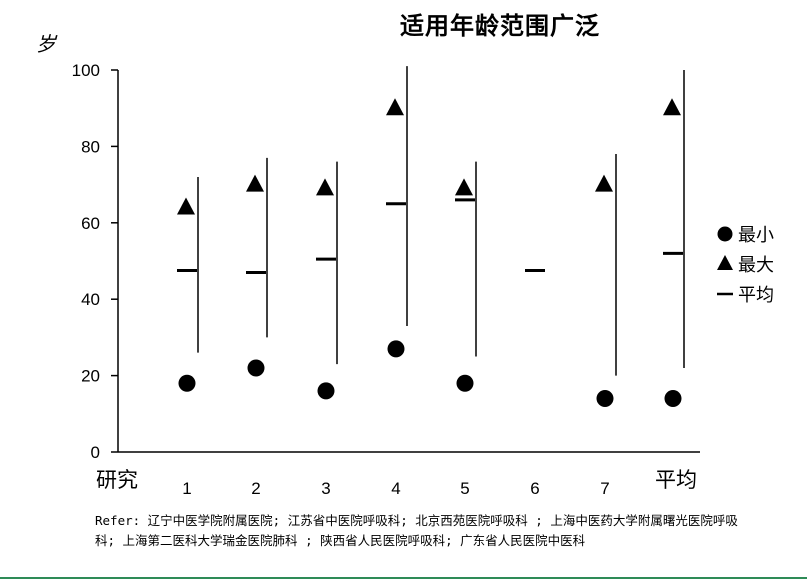 Image resolution: width=807 pixels, height=583 pixels. Describe the element at coordinates (395, 488) in the screenshot. I see `x-tick-label-4: 4` at that location.